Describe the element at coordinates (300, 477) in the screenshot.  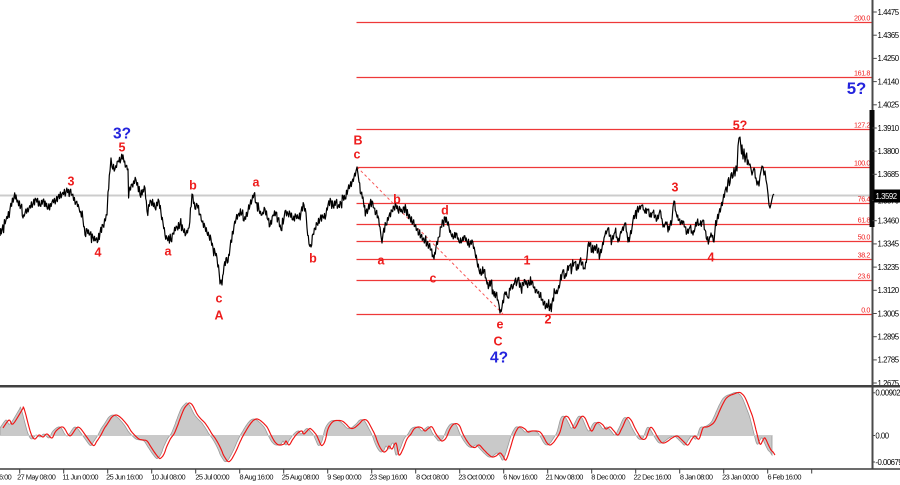
I see `svg-text: 25 Aug 08:00` at that location.